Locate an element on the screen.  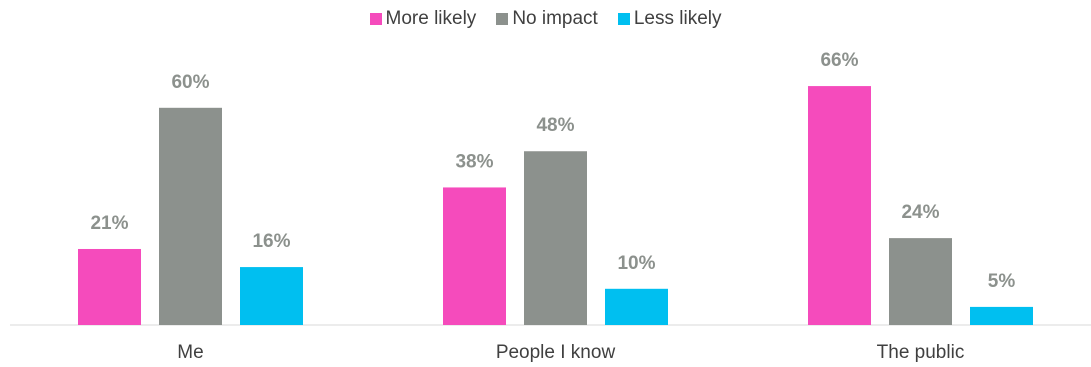
chart-legend: More likely No impact Less likely is located at coordinates (545, 19).